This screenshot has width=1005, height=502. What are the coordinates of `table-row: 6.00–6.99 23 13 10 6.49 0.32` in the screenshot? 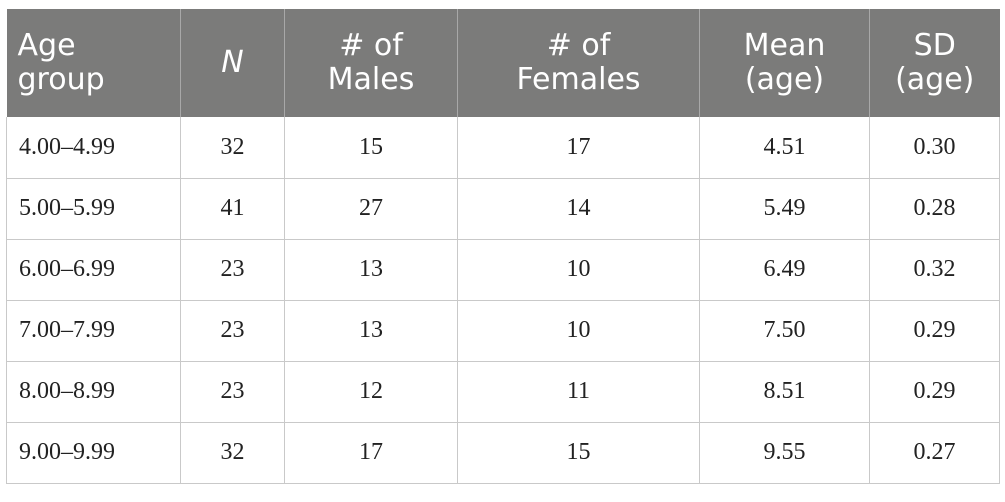 It's located at (503, 270).